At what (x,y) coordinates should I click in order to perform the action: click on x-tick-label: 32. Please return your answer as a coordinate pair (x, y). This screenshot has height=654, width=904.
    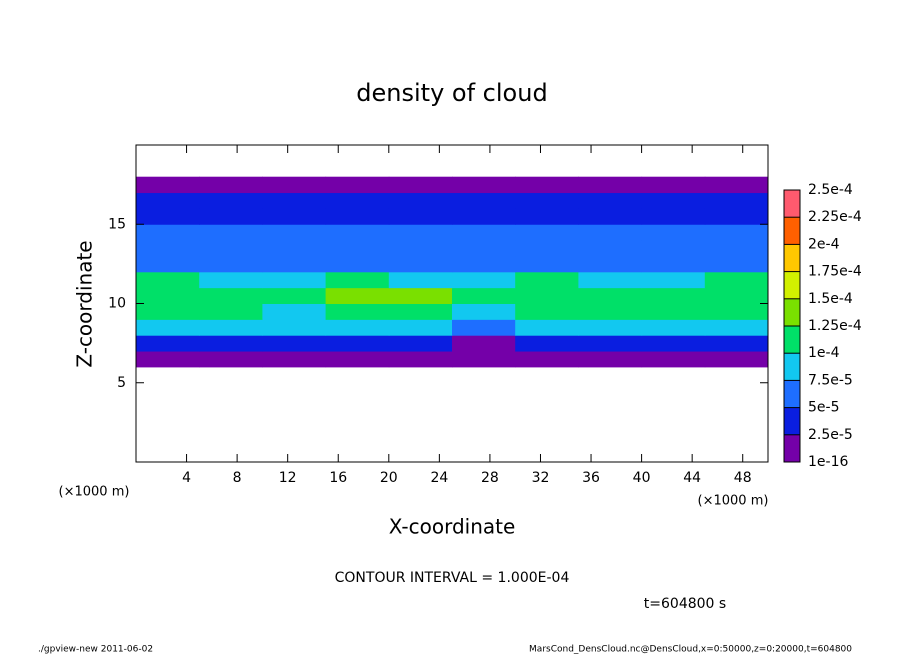
    Looking at the image, I should click on (541, 478).